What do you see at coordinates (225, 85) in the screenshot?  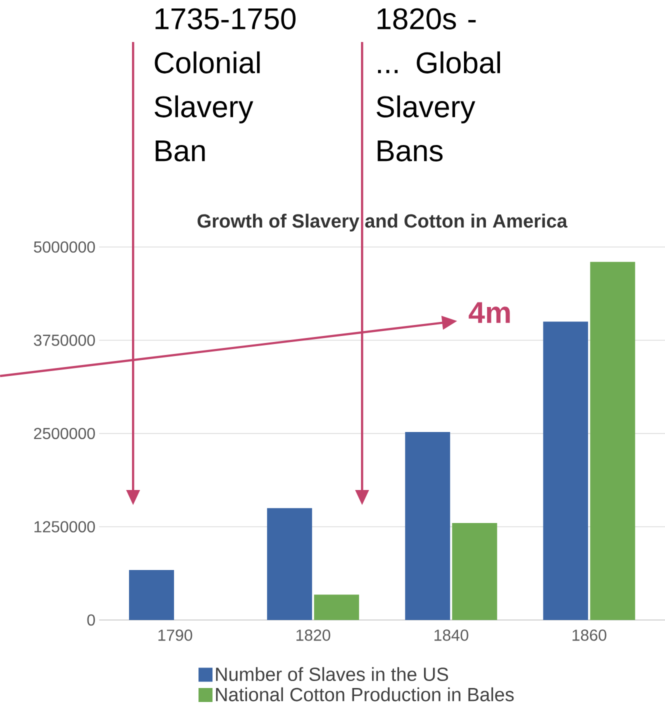 I see `text: 1735-1750 Colonial Slavery Ban` at bounding box center [225, 85].